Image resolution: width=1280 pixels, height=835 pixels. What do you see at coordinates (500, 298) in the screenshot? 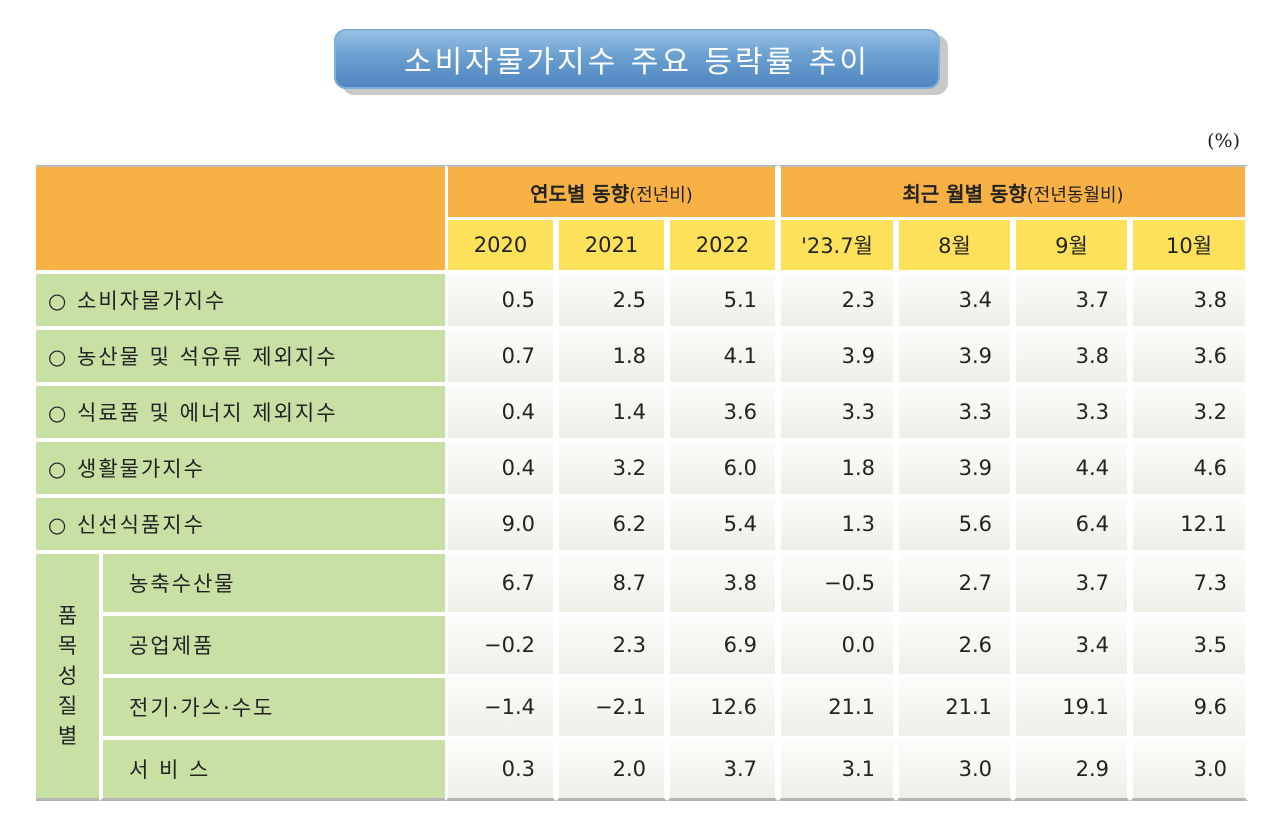
I see `value-cell: 0.5` at bounding box center [500, 298].